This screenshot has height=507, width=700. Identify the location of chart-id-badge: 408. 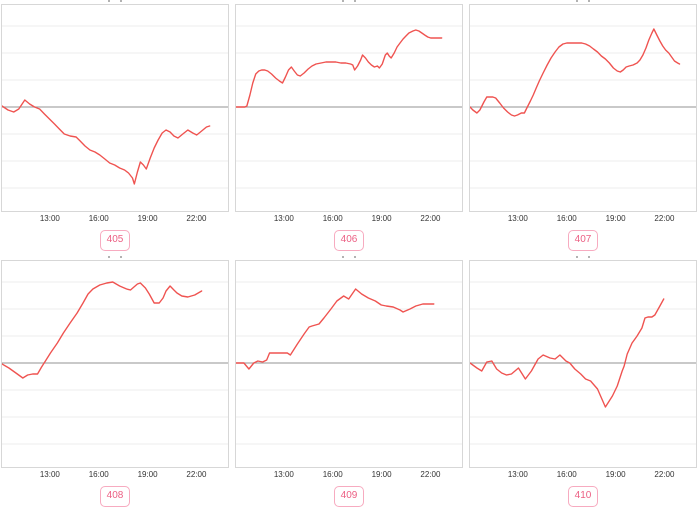
(115, 496).